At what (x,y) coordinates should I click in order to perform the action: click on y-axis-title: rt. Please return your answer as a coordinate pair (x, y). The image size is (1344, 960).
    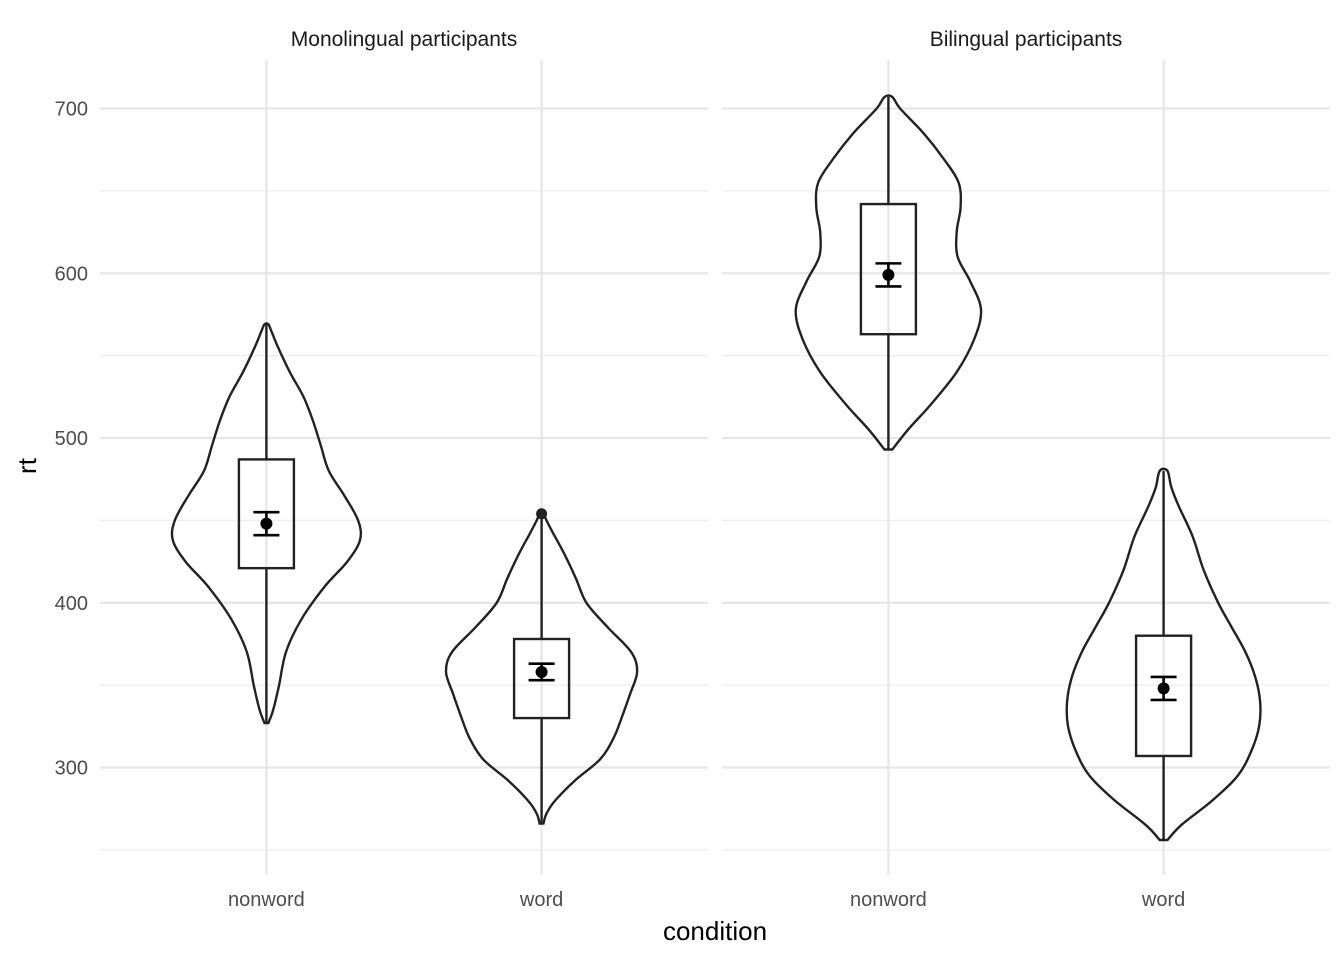
    Looking at the image, I should click on (27, 465).